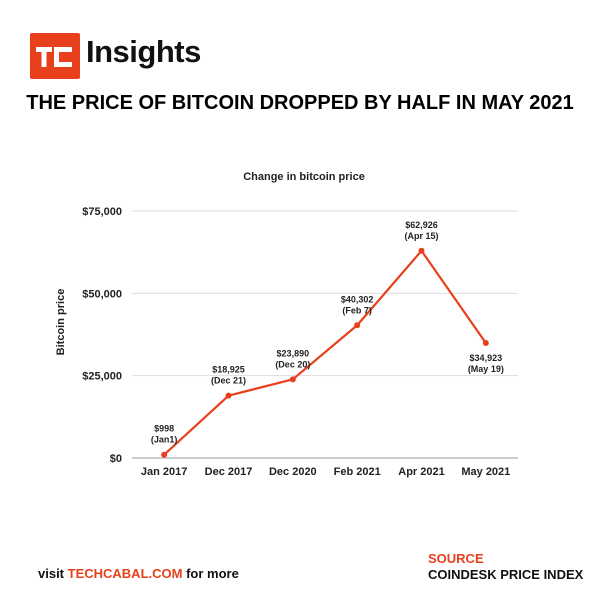  Describe the element at coordinates (486, 358) in the screenshot. I see `data-label-value: $34,923` at that location.